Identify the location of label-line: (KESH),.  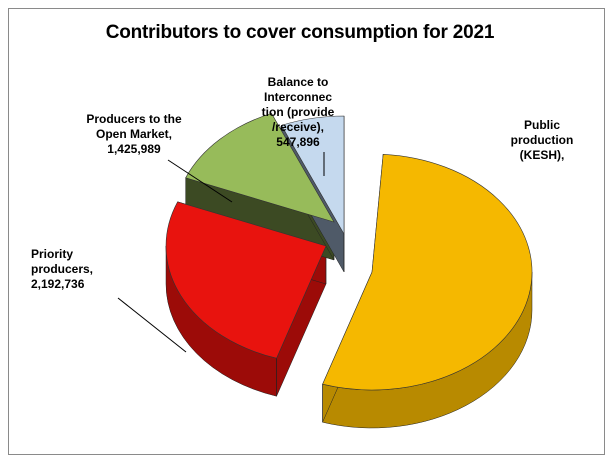
(542, 155).